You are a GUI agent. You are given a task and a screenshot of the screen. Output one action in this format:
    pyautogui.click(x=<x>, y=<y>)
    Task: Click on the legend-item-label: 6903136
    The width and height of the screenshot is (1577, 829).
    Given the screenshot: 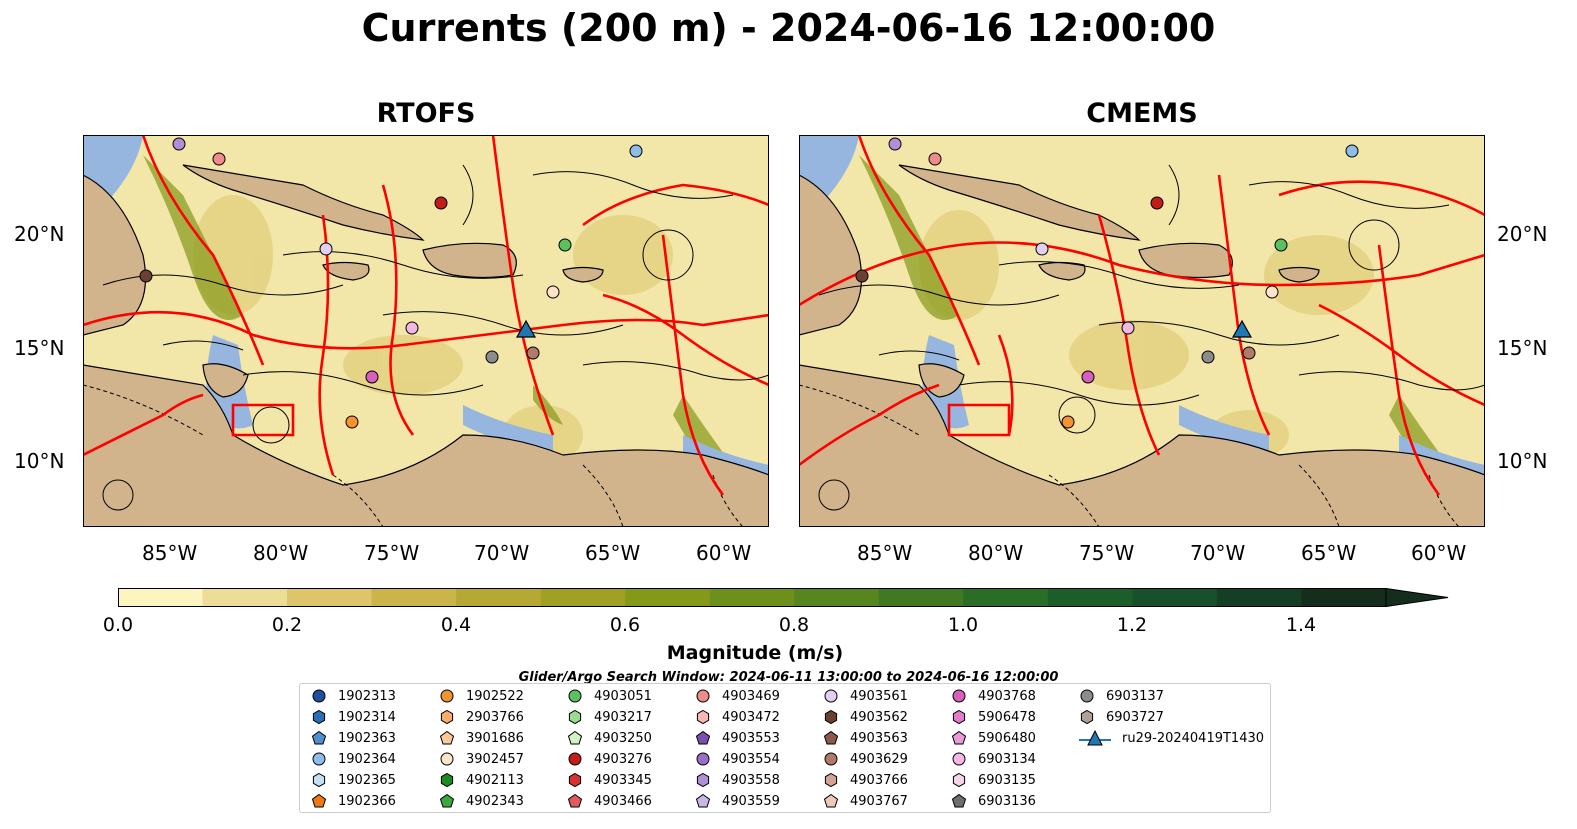 What is the action you would take?
    pyautogui.click(x=1007, y=801)
    